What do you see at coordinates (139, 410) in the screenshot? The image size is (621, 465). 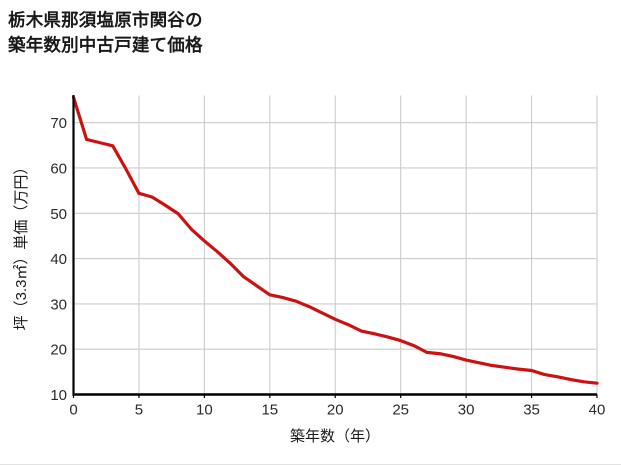 I see `x-tick-label: 5` at bounding box center [139, 410].